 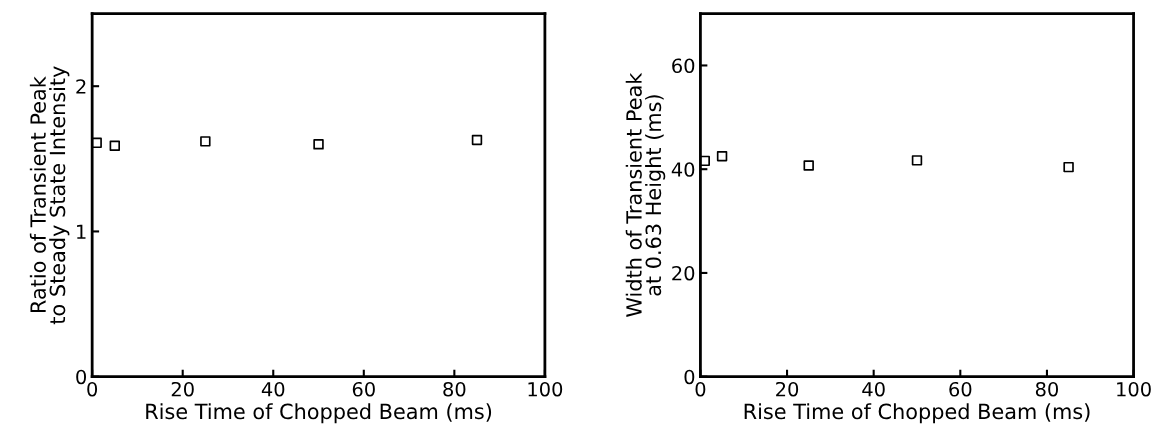 I want to click on y-axis-title: Width of Transient Peak at 0.63 Height (ms), so click(x=645, y=194).